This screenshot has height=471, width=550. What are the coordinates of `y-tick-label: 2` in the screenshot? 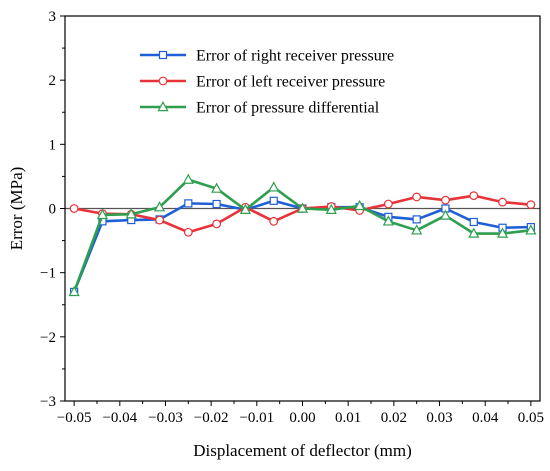 It's located at (53, 81).